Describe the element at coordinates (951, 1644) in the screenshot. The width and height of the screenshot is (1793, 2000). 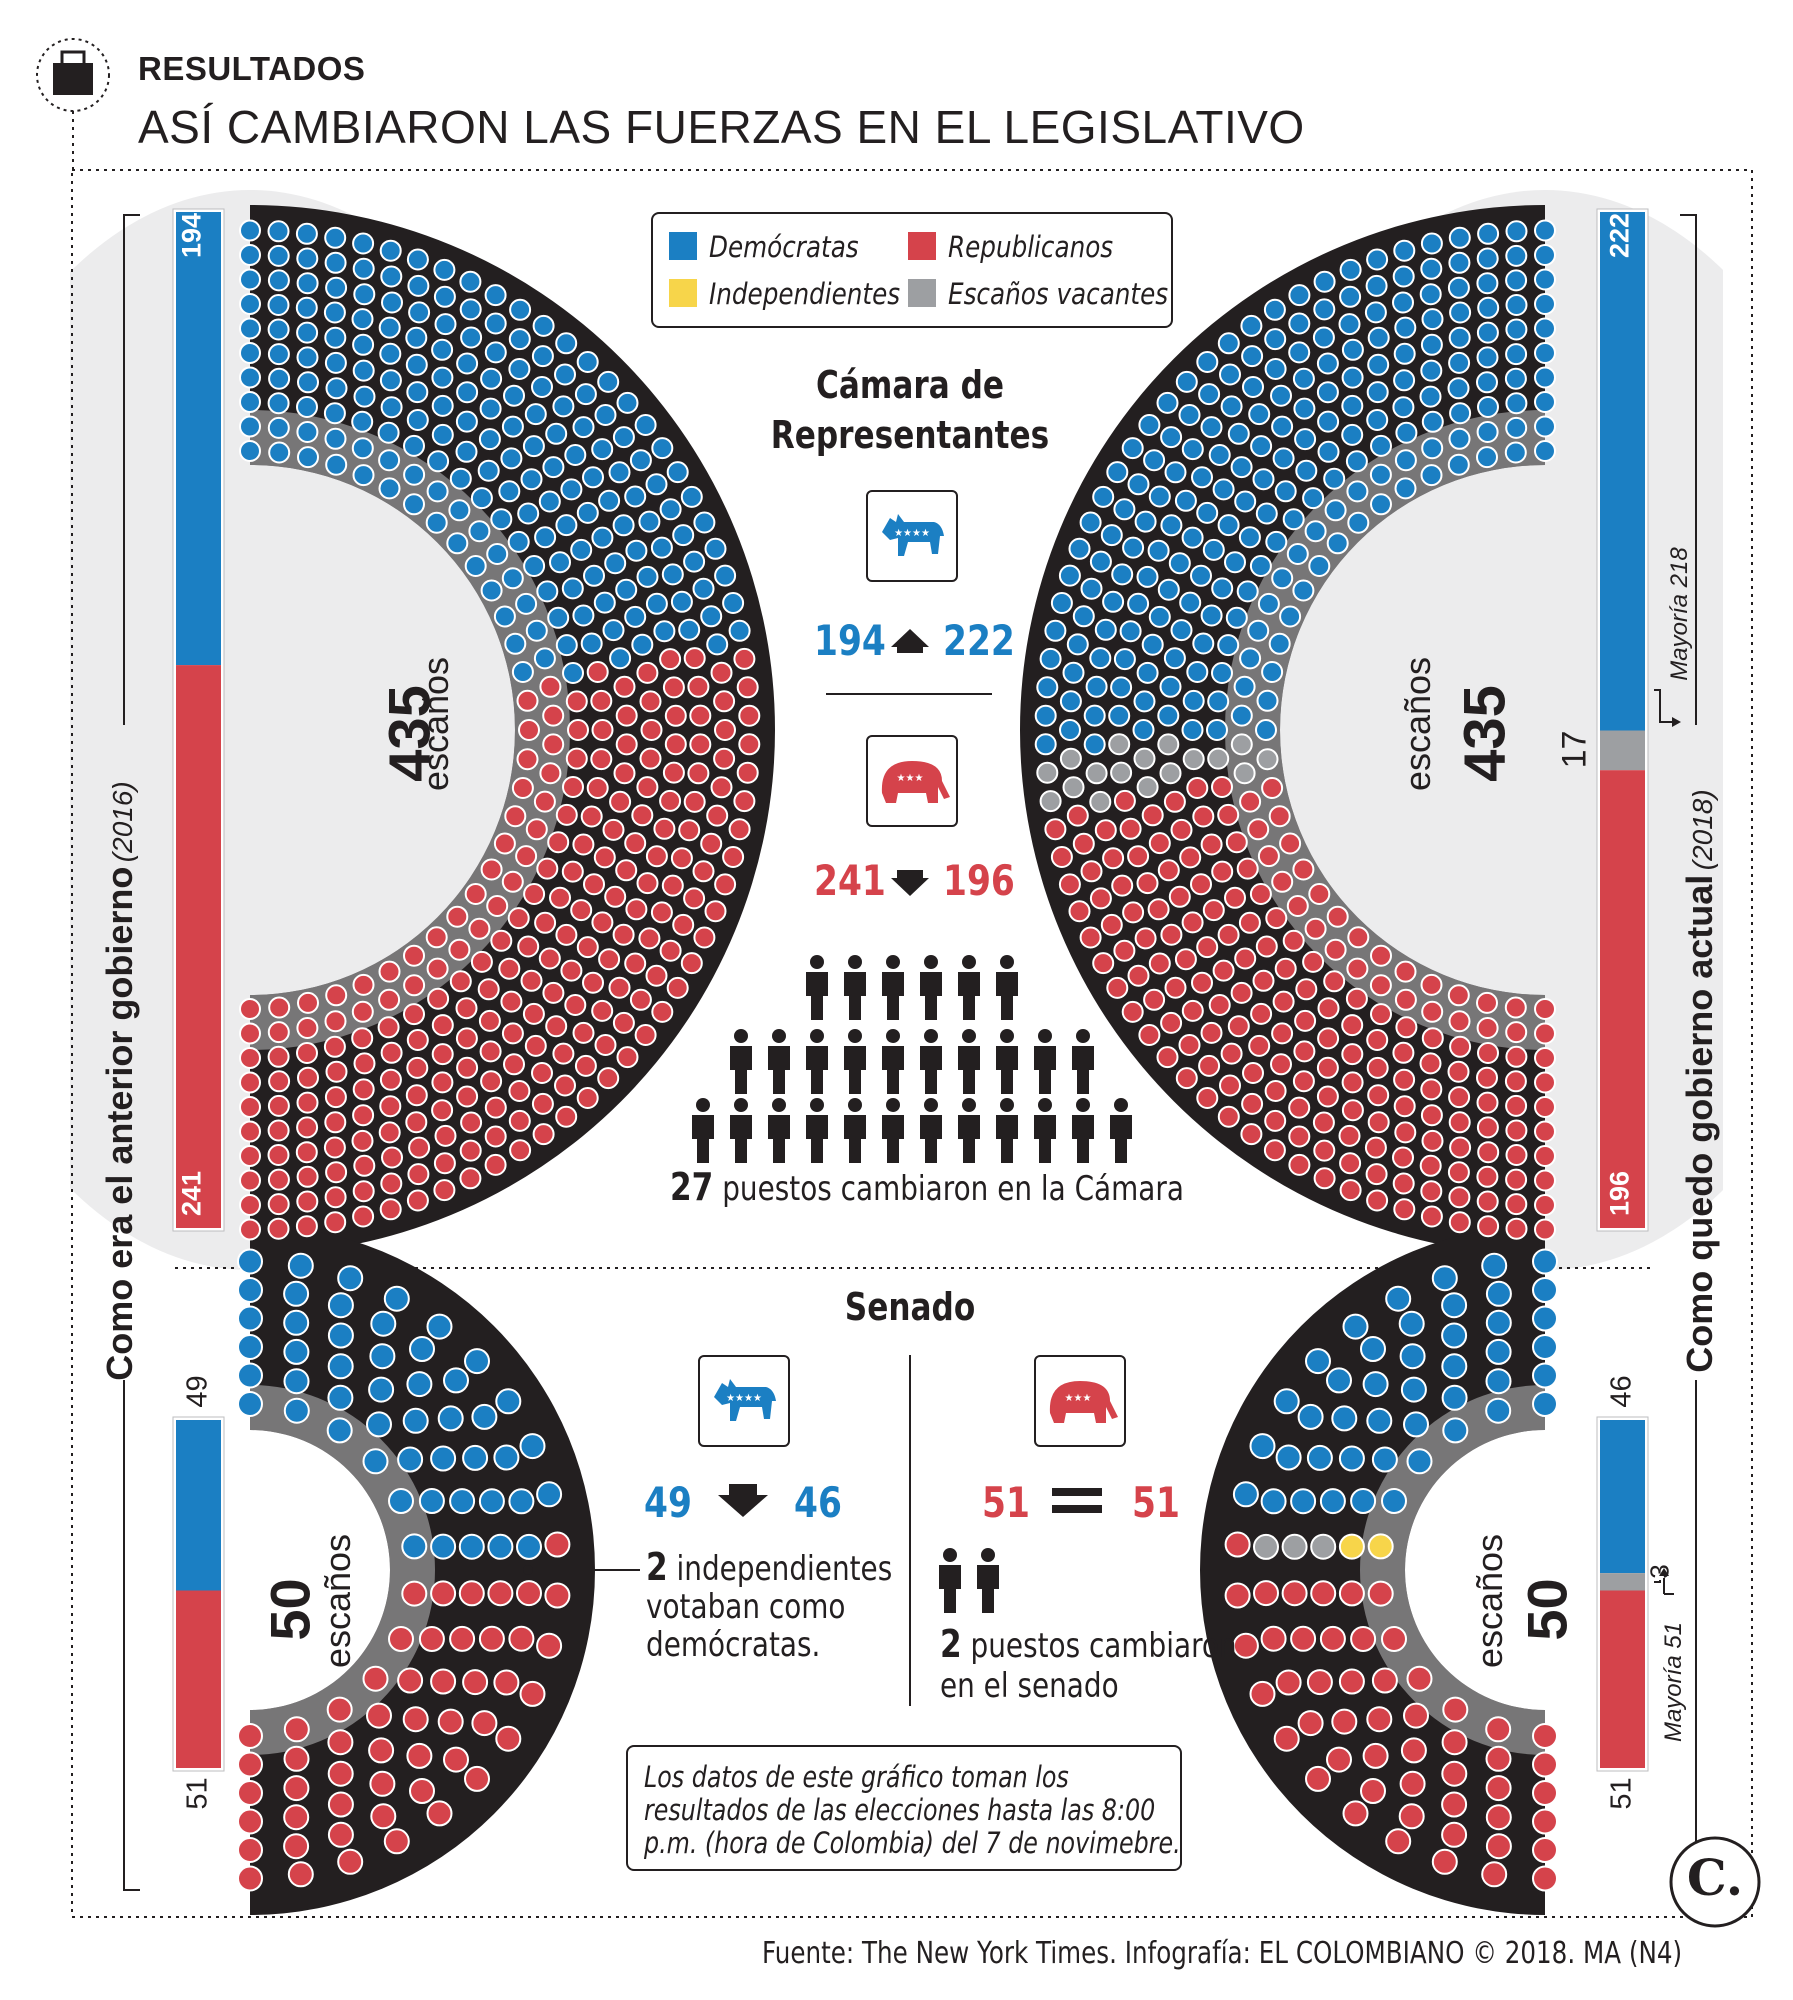
I see `senate-changed-count: 2` at that location.